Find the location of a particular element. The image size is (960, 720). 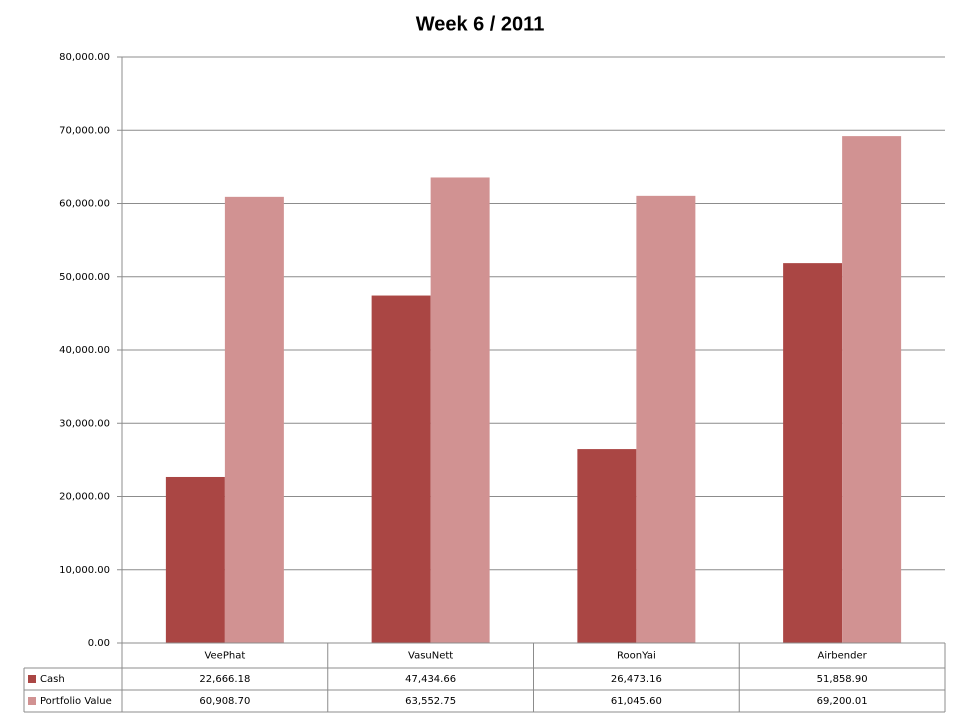

table-value: 63,552.75 is located at coordinates (430, 701).